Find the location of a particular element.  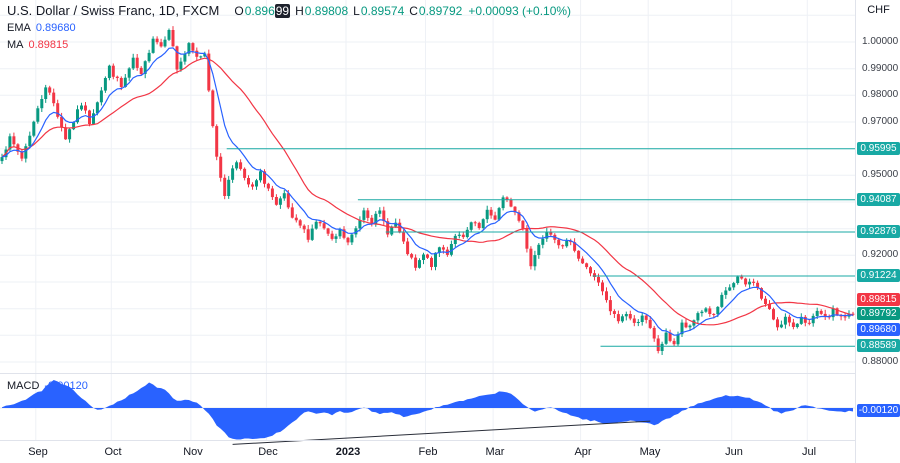

high-label: H is located at coordinates (299, 11).